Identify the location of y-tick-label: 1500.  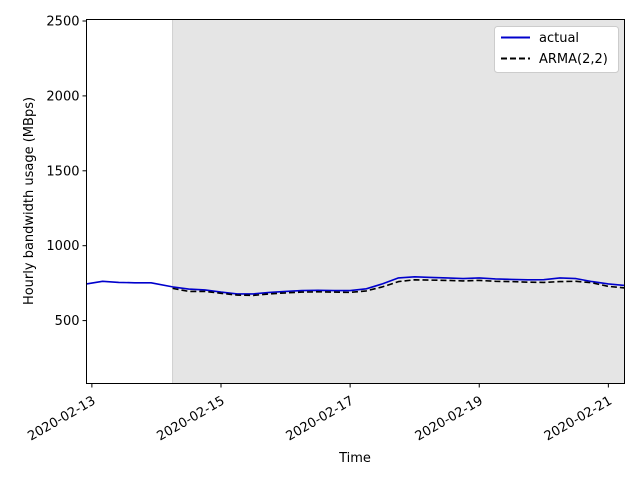
(62, 171).